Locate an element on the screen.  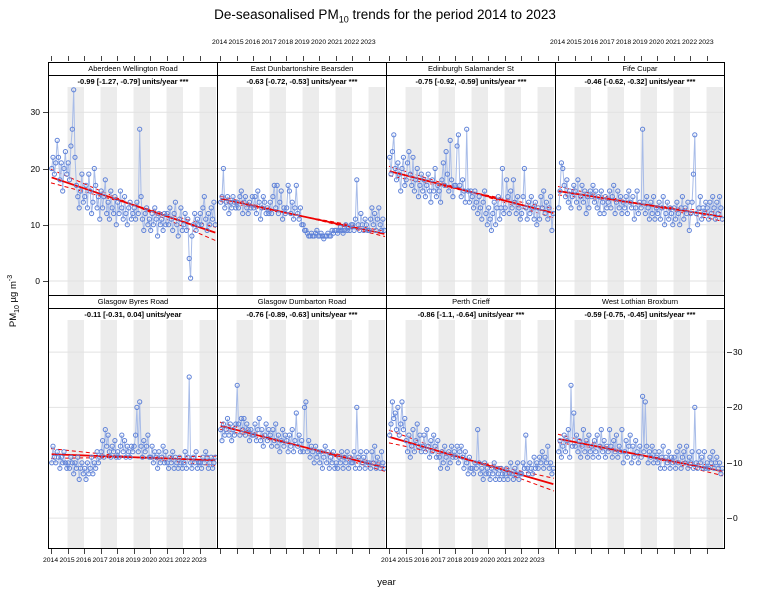
data-markers is located at coordinates (640, 179).